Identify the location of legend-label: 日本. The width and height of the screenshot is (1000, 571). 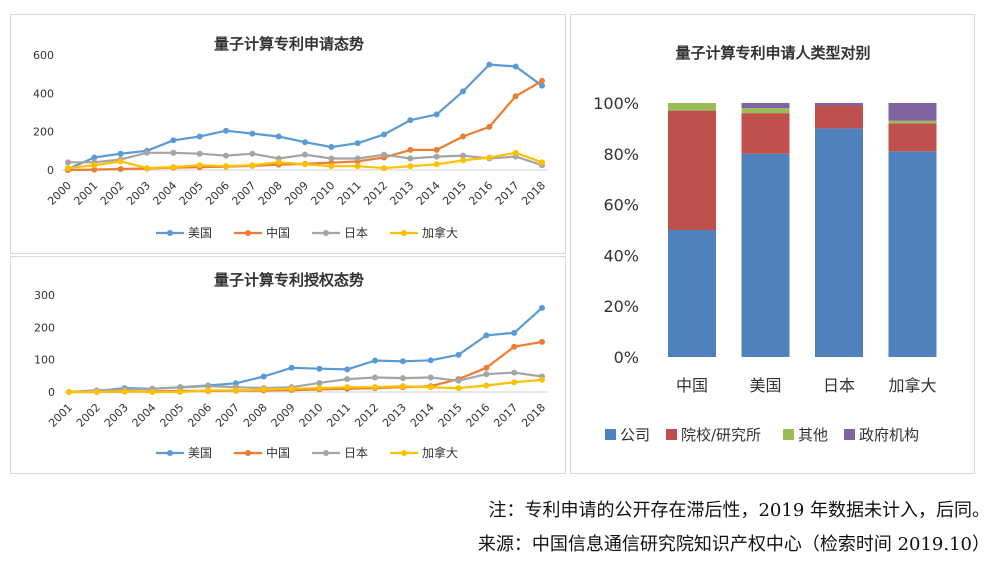
(356, 453).